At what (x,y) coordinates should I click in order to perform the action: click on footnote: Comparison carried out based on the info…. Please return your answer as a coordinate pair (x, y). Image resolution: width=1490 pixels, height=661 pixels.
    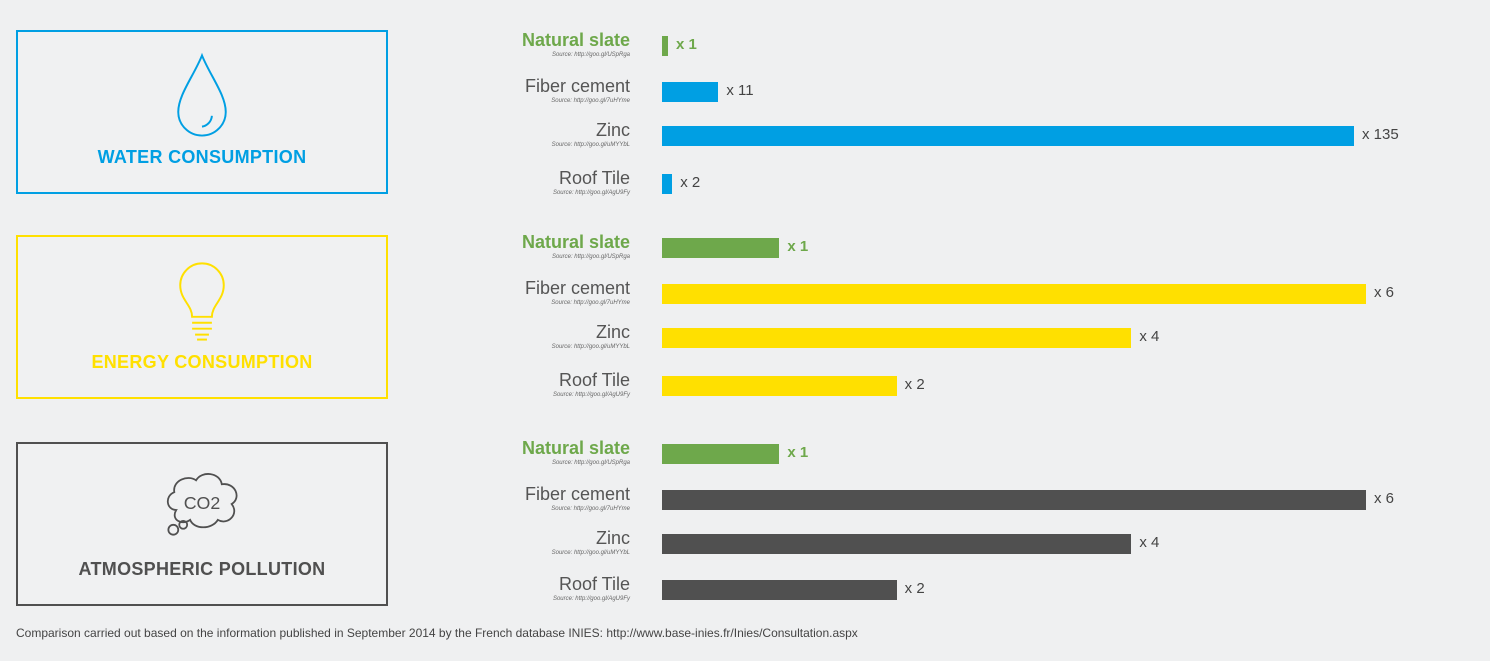
    Looking at the image, I should click on (437, 633).